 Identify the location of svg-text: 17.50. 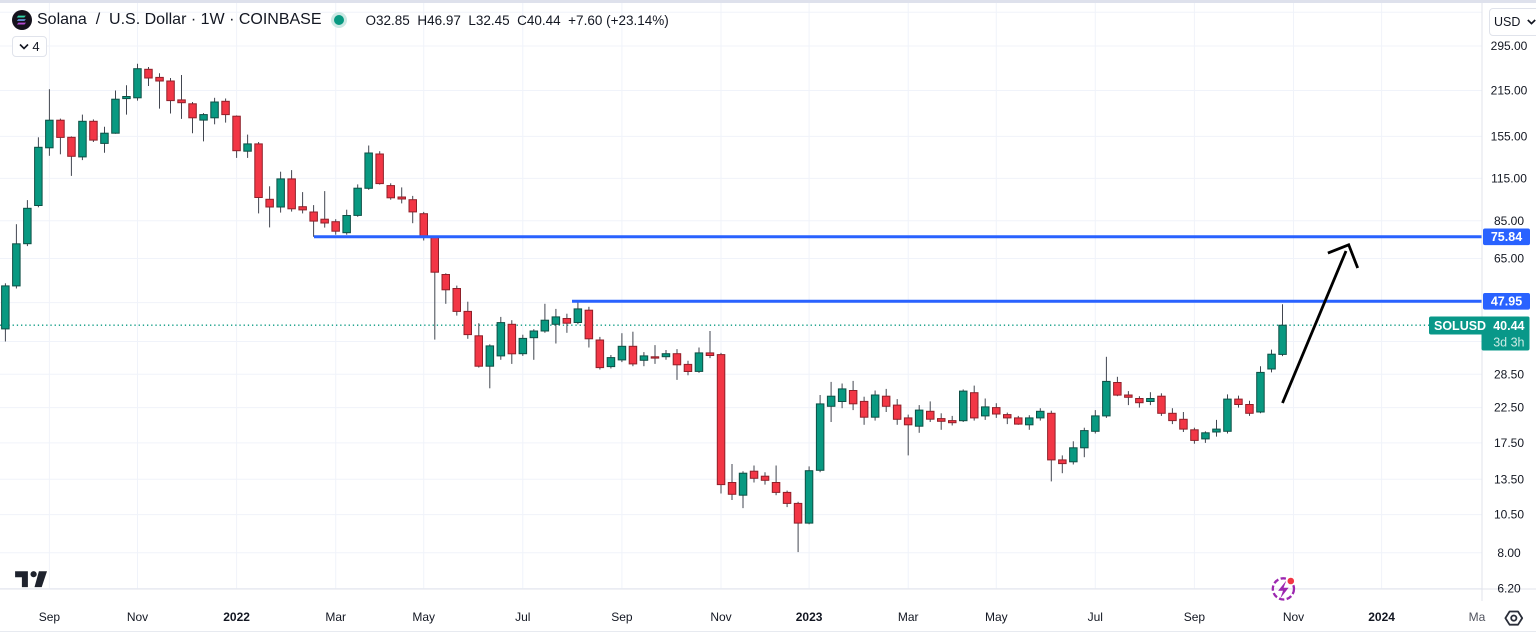
(1509, 443).